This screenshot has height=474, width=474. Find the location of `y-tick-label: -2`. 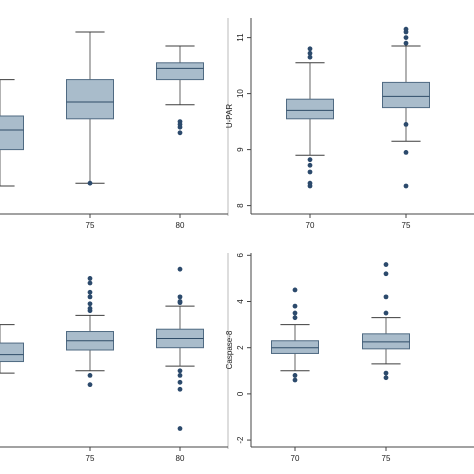

y-tick-label: -2 is located at coordinates (240, 440).